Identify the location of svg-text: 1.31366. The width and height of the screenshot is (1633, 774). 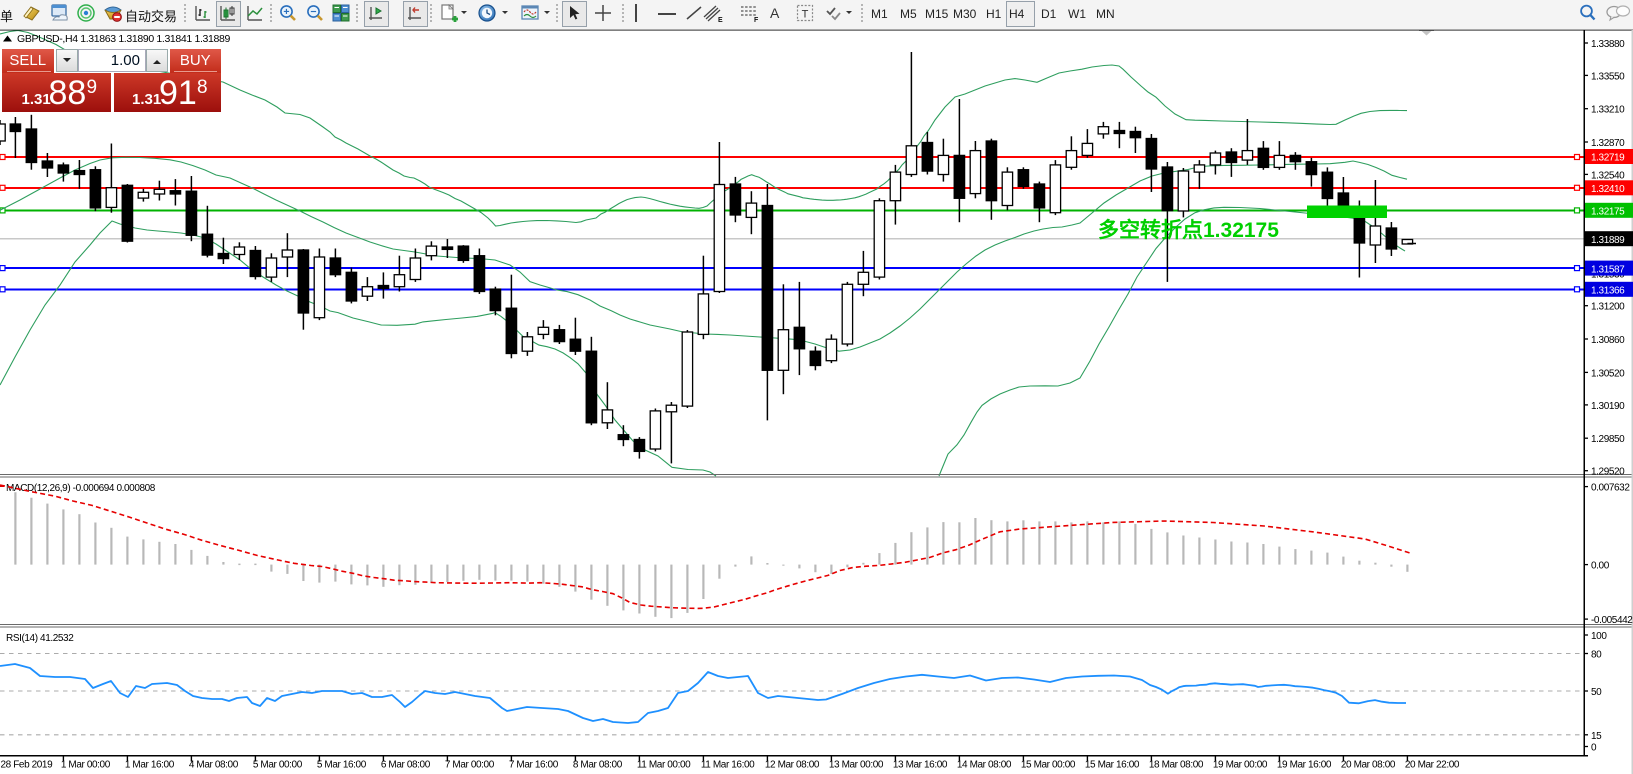
(1608, 291).